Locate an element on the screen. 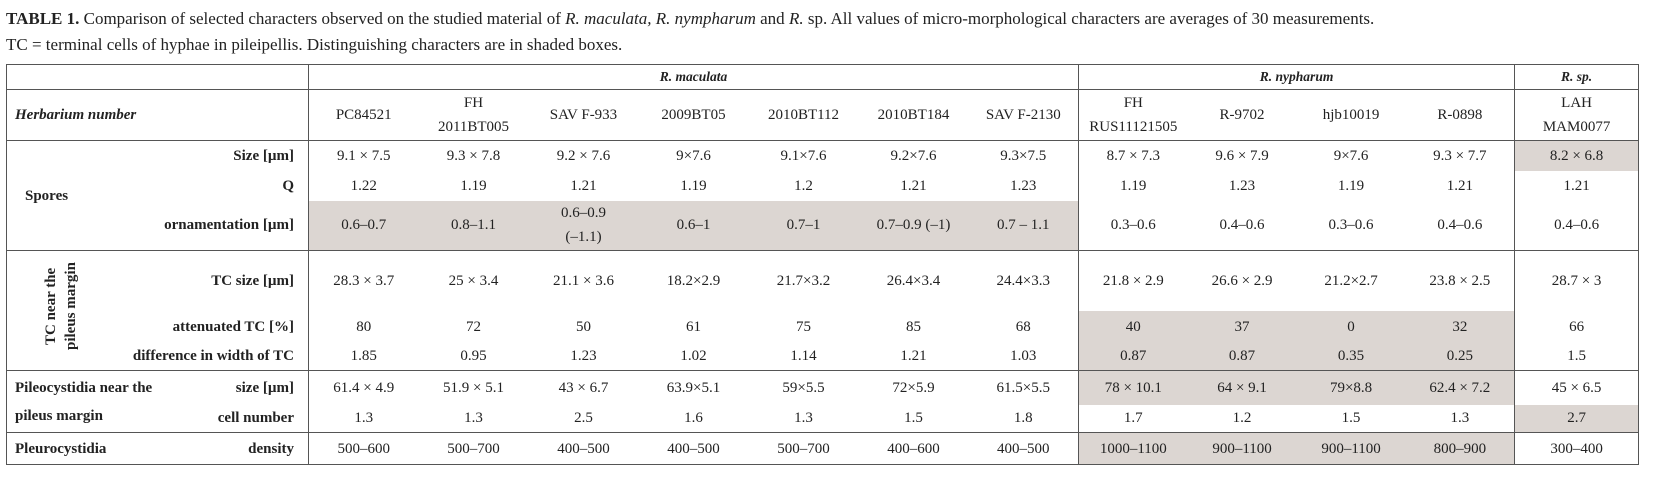  value-cell: 68 is located at coordinates (1023, 326).